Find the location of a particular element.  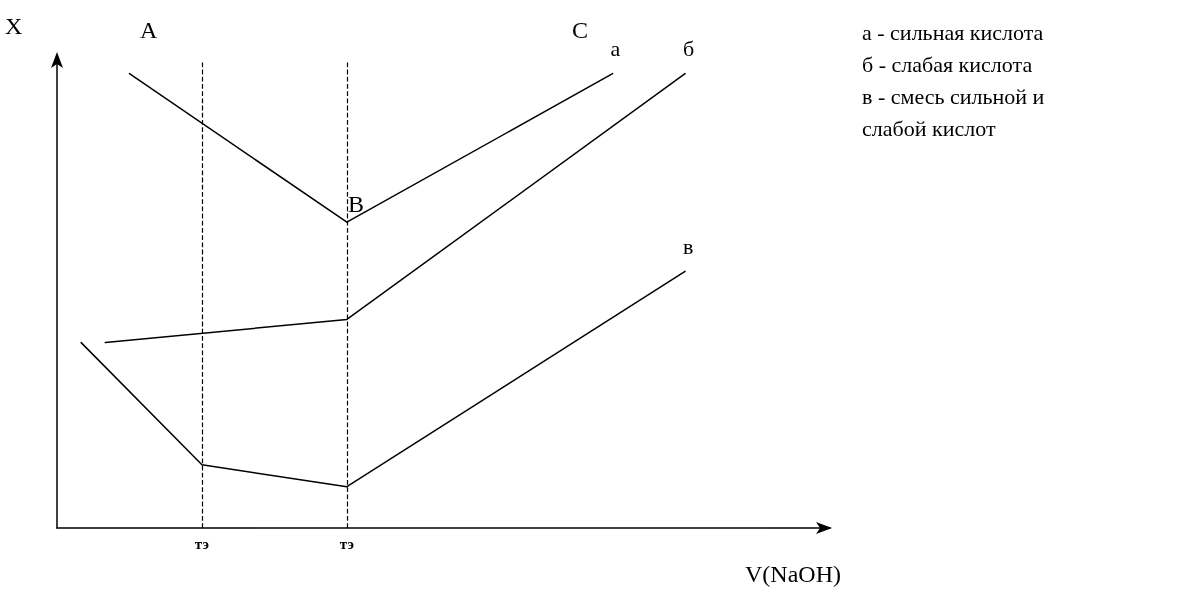

text: б - слабая кислота is located at coordinates (947, 64).